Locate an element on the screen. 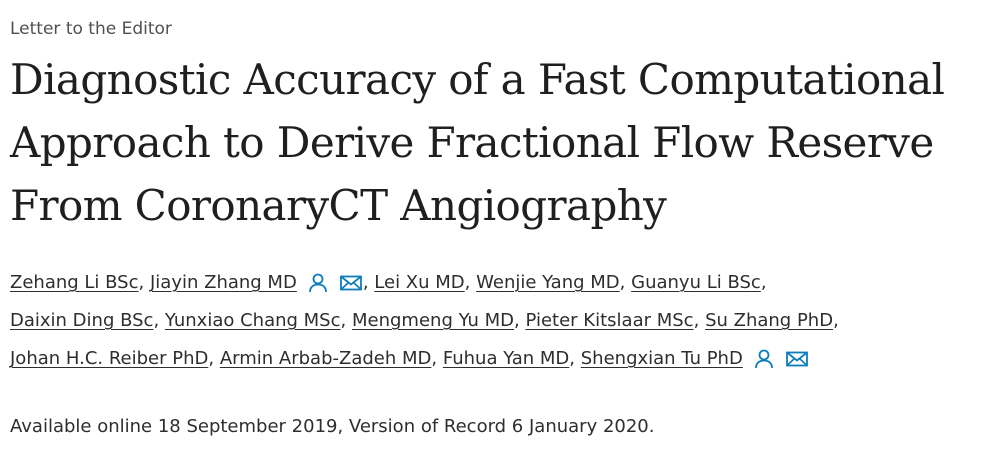 This screenshot has width=997, height=459. title-line-3: From CoronaryCT Angiography is located at coordinates (338, 205).